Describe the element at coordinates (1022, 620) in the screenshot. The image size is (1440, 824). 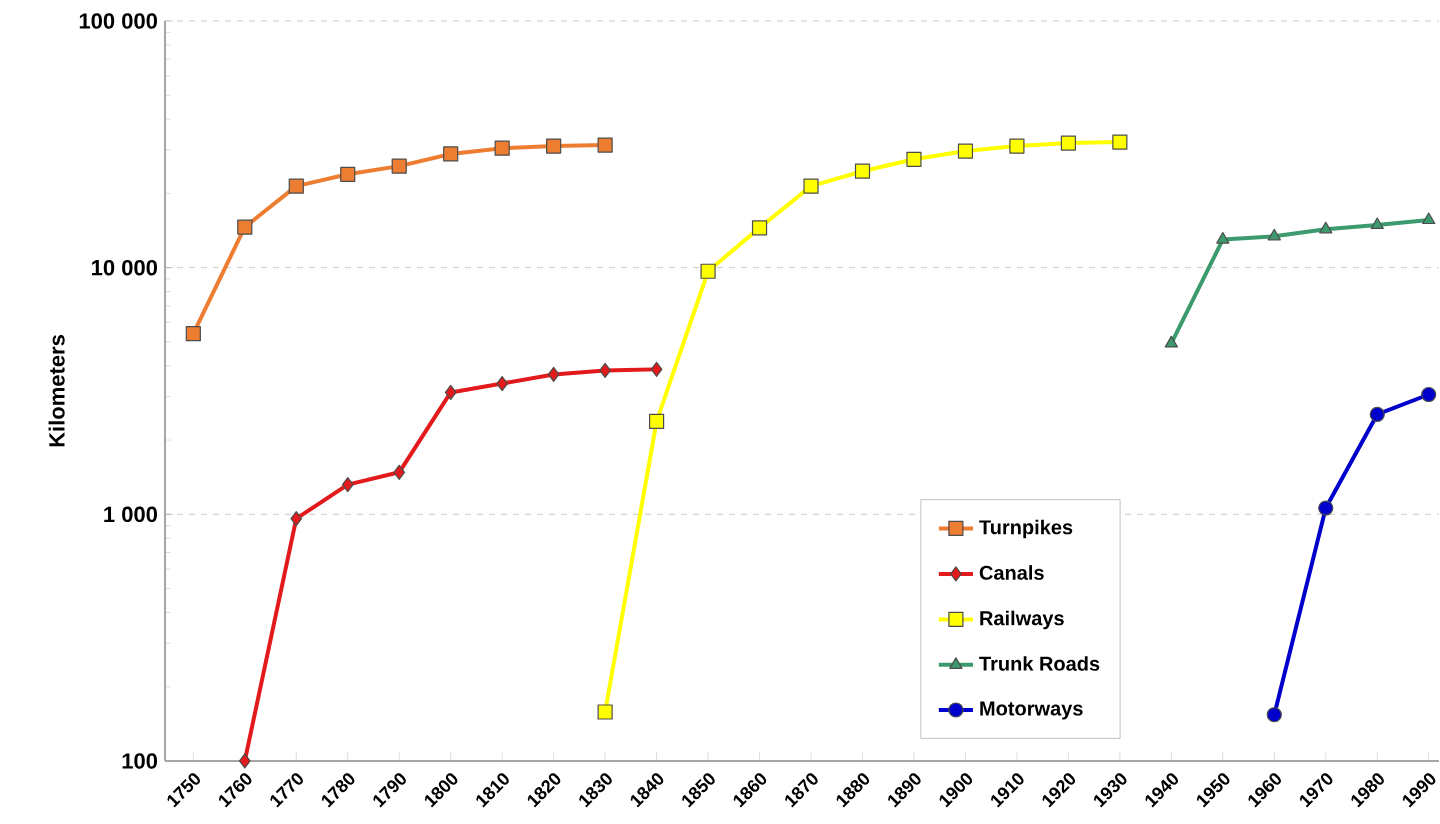
I see `legend-label: Railways` at that location.